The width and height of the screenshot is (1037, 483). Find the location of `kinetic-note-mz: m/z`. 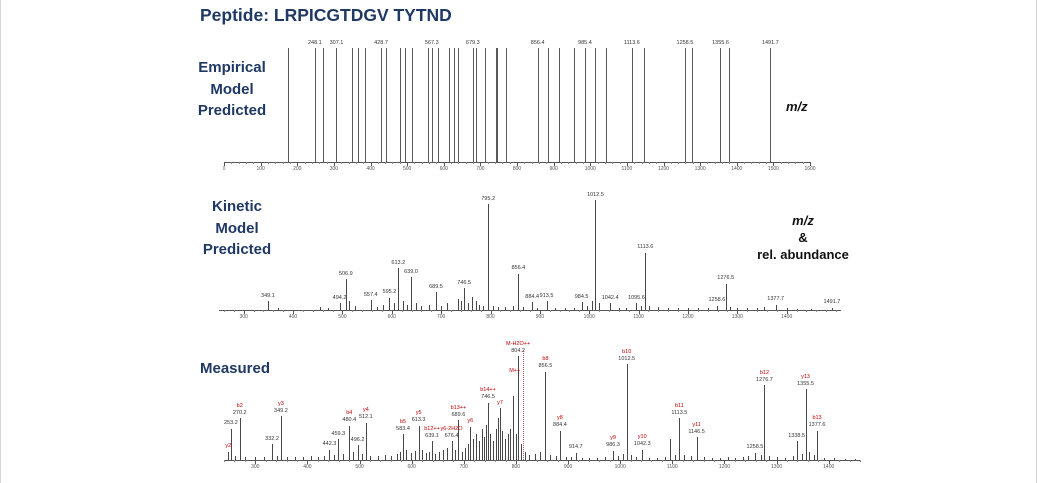

kinetic-note-mz: m/z is located at coordinates (803, 220).